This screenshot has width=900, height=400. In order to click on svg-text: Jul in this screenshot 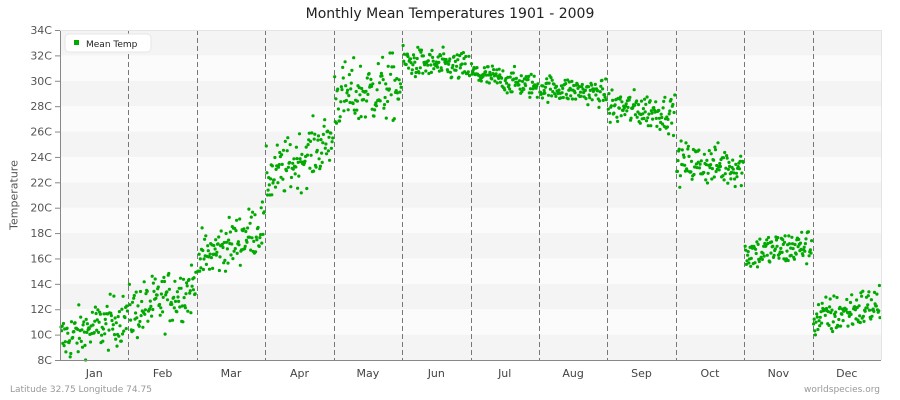, I will do `click(504, 373)`.